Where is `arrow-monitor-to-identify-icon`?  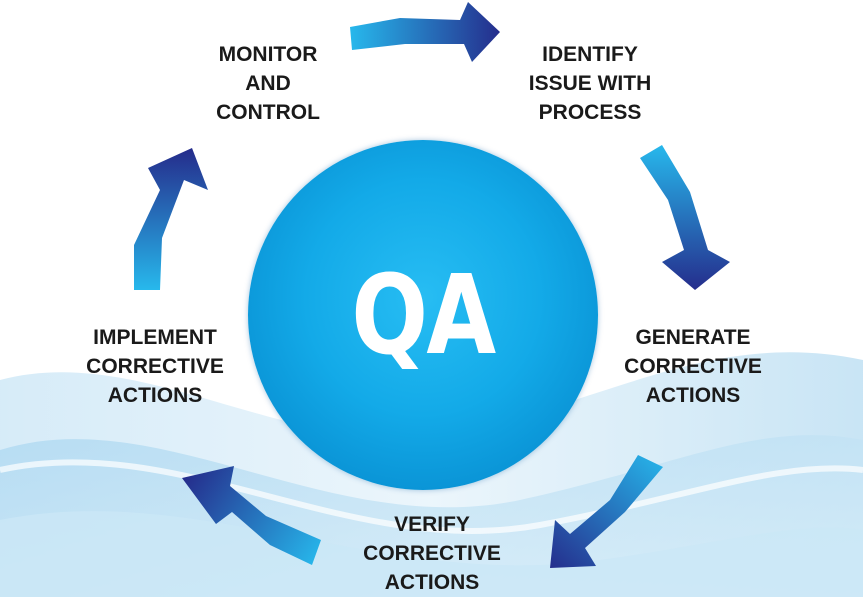
arrow-monitor-to-identify-icon is located at coordinates (425, 32).